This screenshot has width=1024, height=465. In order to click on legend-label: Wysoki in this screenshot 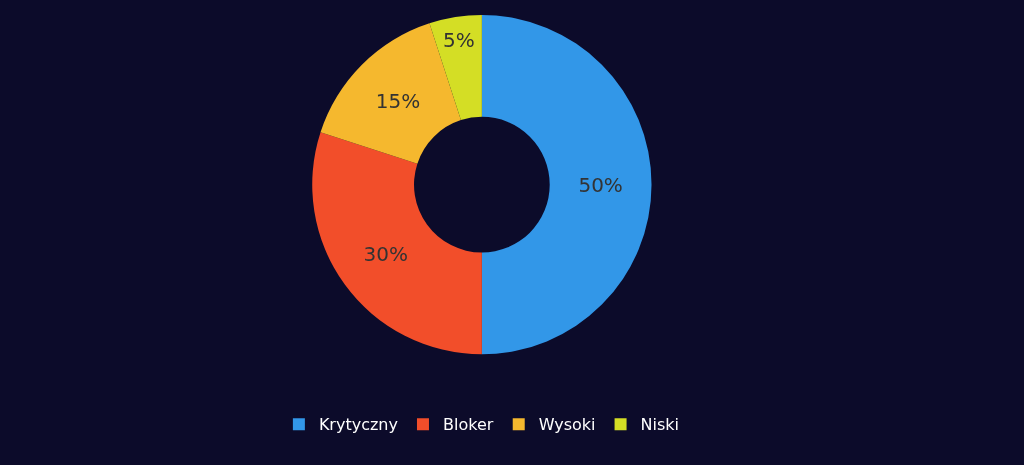, I will do `click(567, 425)`.